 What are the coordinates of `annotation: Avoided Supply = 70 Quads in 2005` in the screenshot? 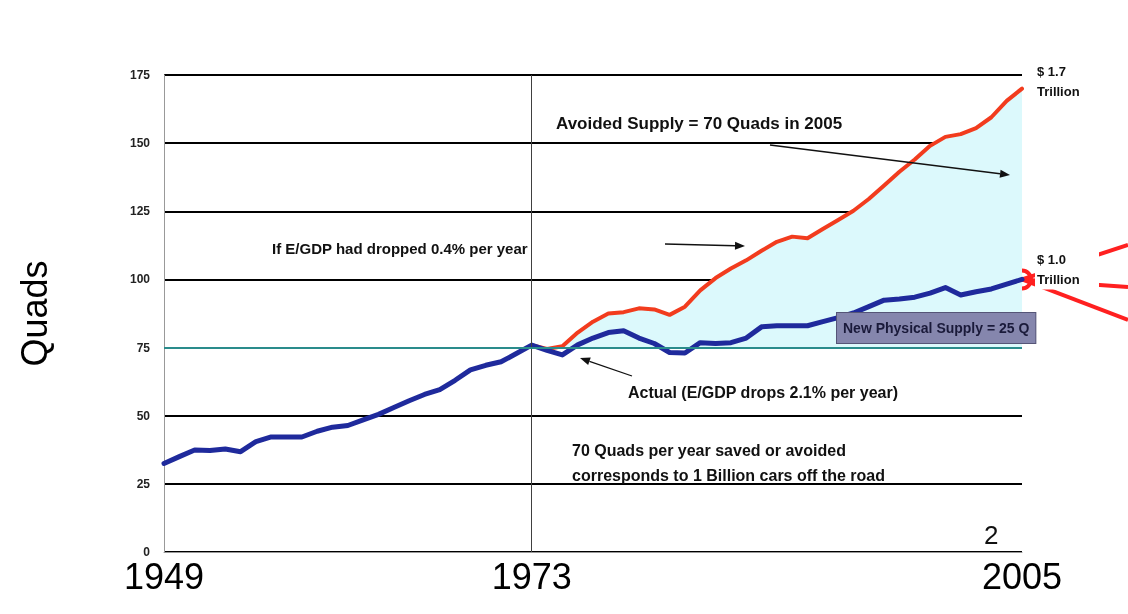 It's located at (699, 123).